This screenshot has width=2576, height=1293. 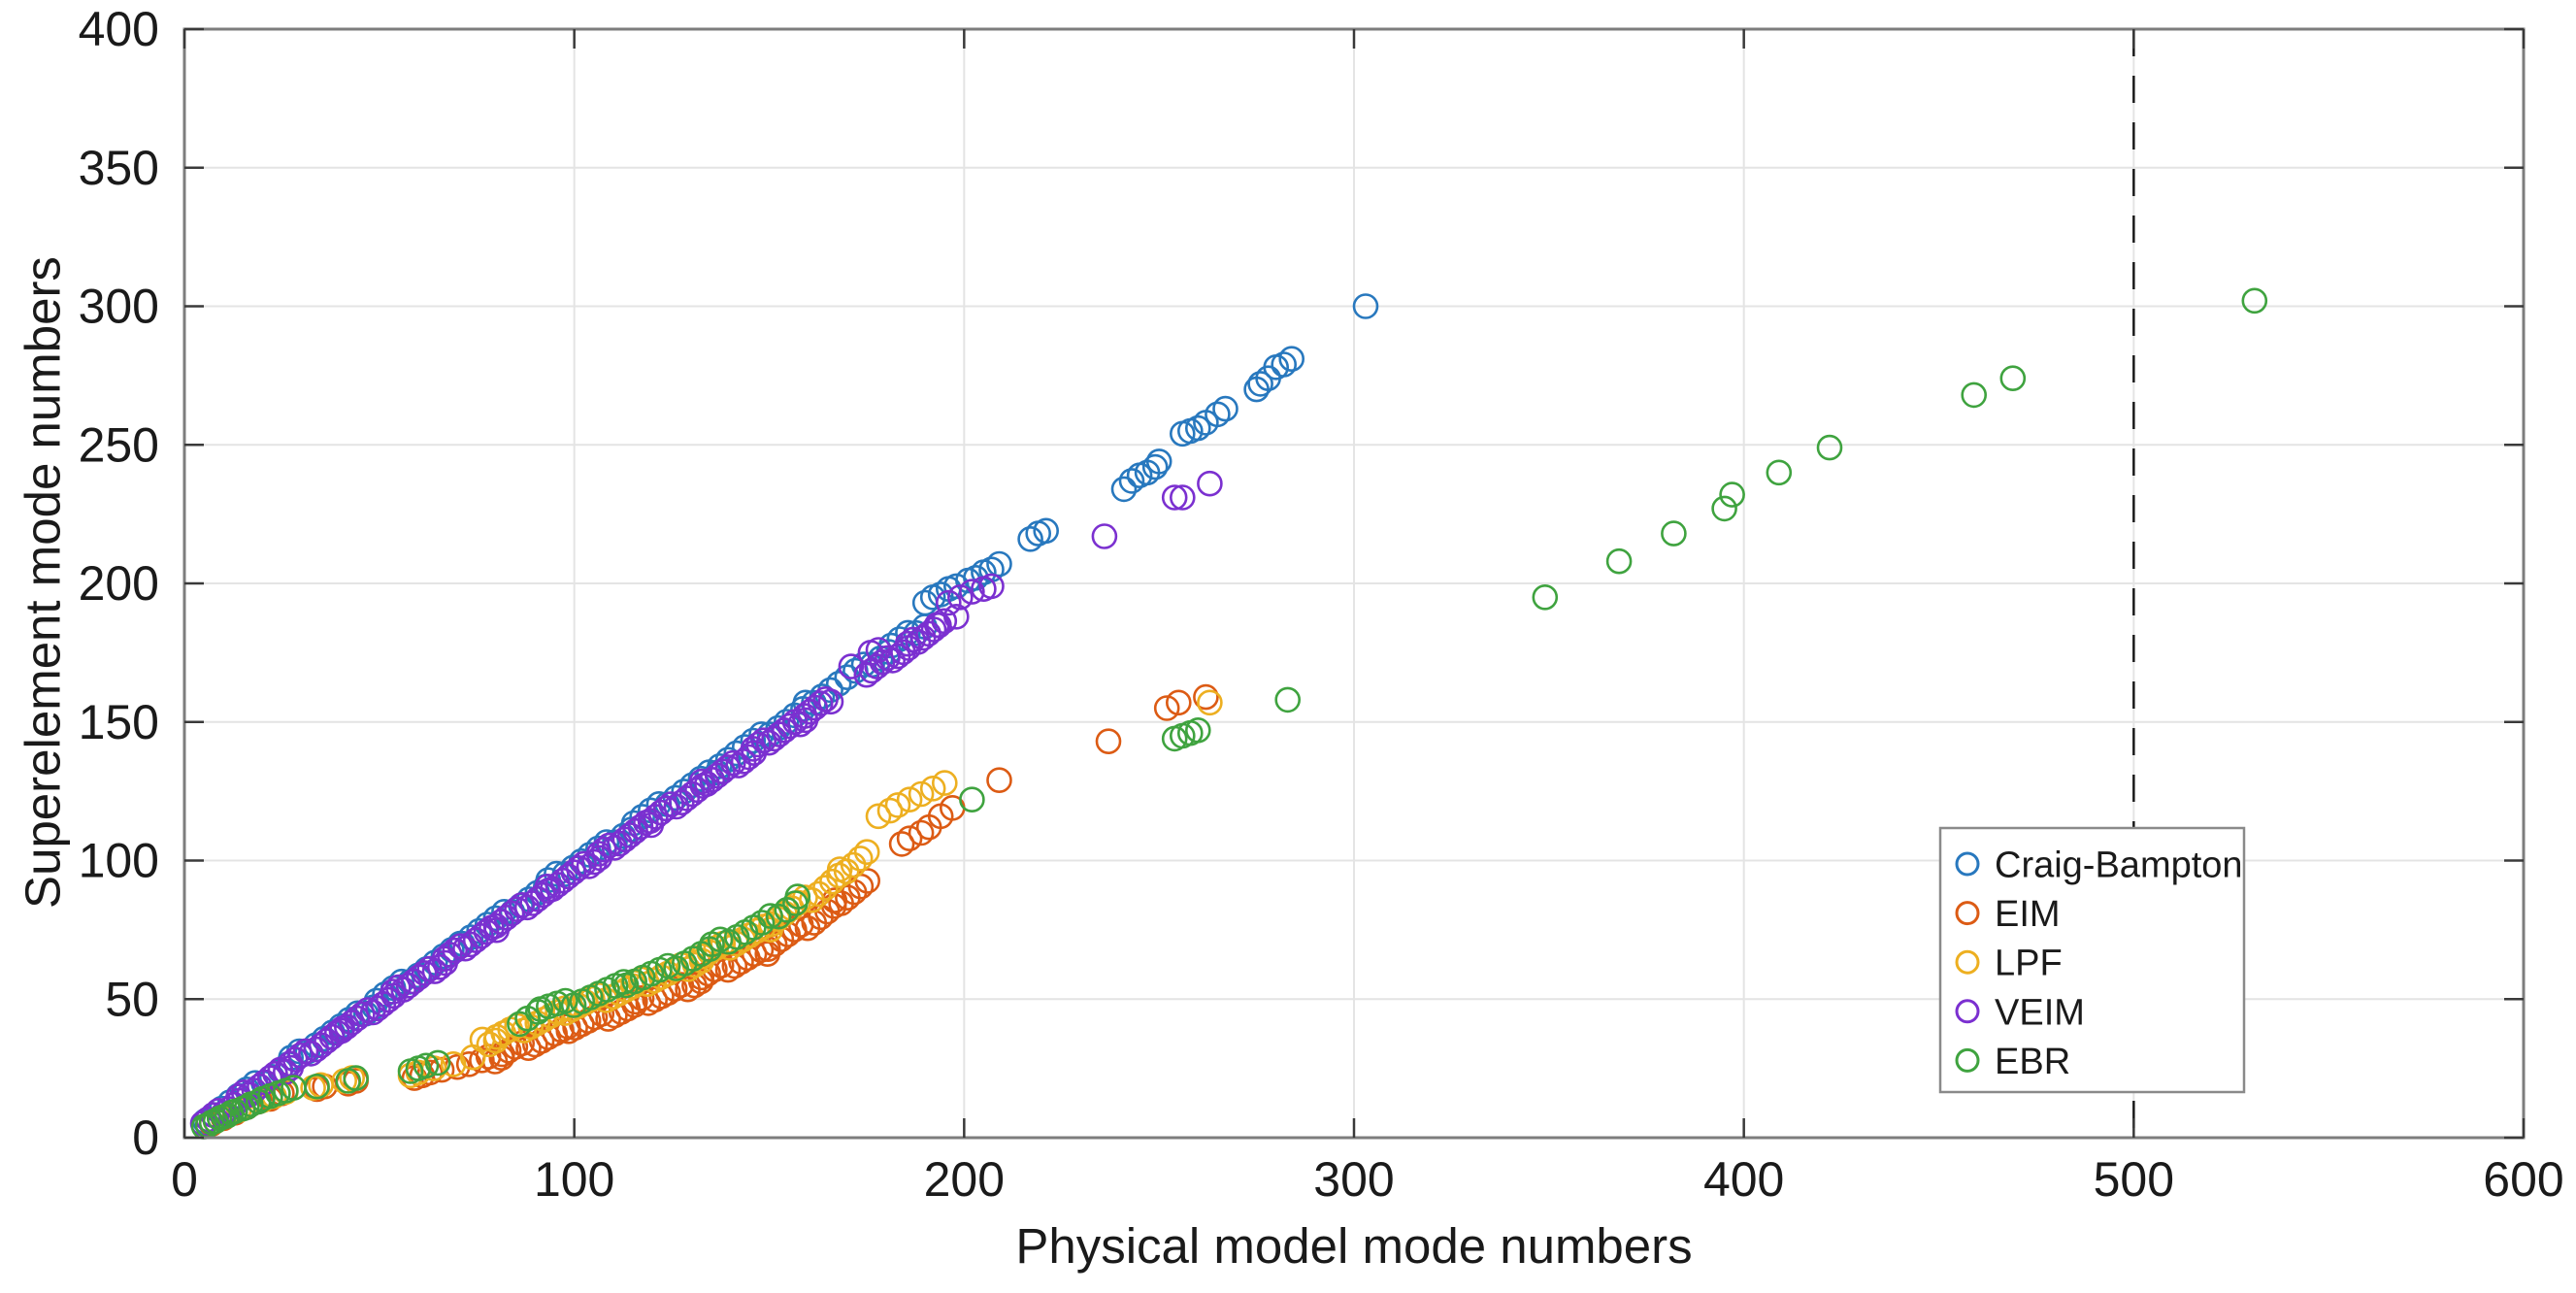 What do you see at coordinates (1743, 1179) in the screenshot?
I see `x-tick-label: 400` at bounding box center [1743, 1179].